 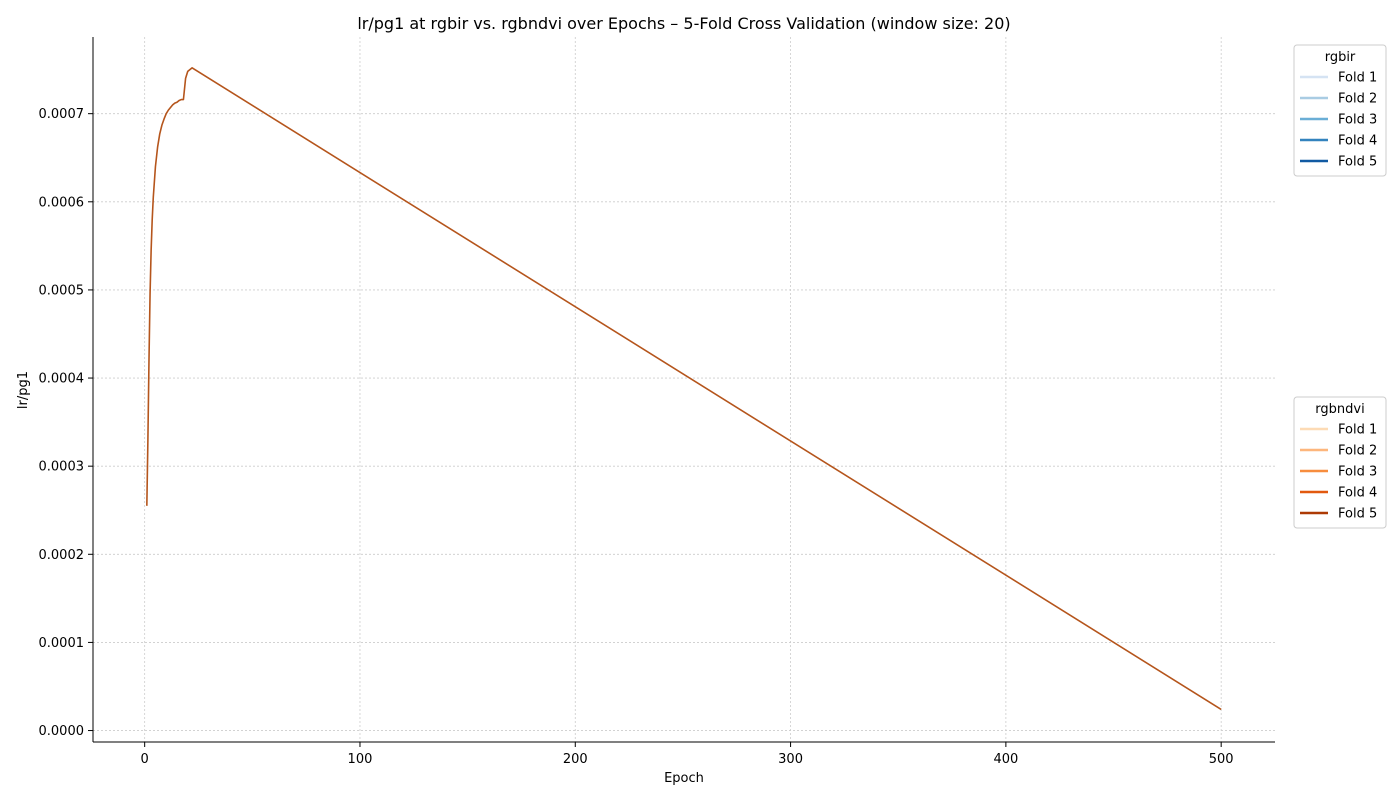 I want to click on x-tick-label: 200, so click(x=575, y=759).